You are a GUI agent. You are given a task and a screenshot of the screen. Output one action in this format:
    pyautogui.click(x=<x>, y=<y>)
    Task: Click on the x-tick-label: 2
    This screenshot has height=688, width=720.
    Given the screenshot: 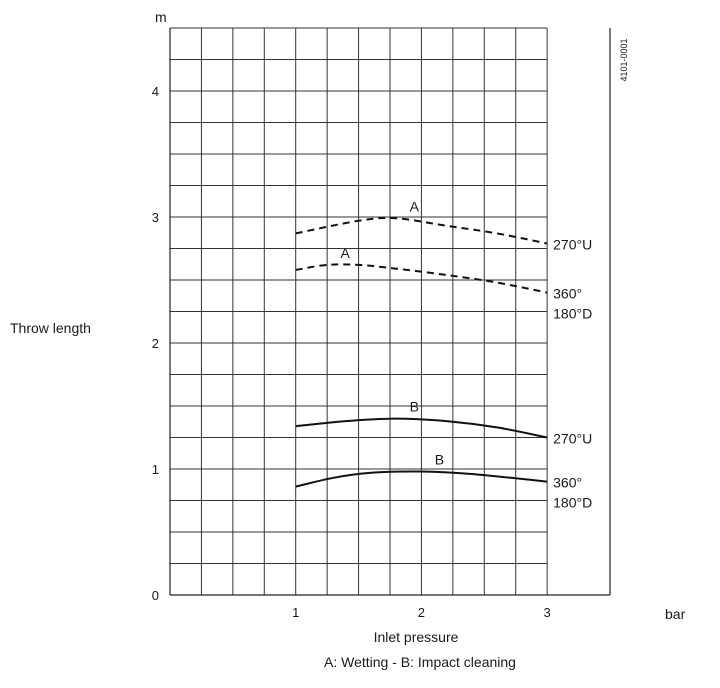 What is the action you would take?
    pyautogui.click(x=421, y=612)
    